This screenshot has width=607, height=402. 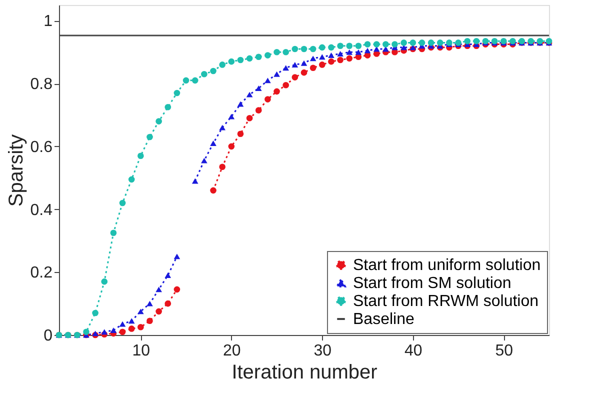 I want to click on y-tick-label: 0.8, so click(x=41, y=85).